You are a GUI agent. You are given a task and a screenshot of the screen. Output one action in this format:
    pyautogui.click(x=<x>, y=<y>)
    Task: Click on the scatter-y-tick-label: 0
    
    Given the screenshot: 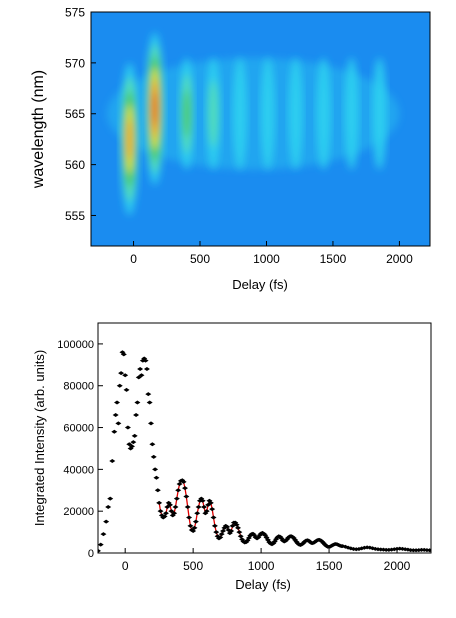 What is the action you would take?
    pyautogui.click(x=91, y=554)
    